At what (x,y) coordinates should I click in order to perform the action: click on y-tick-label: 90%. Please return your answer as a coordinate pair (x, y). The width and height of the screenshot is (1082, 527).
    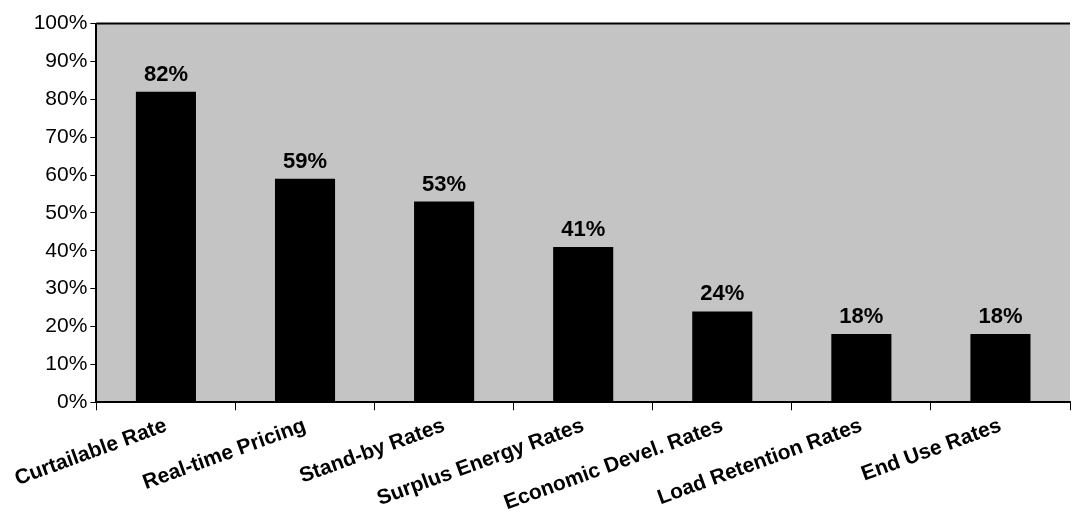
    Looking at the image, I should click on (66, 60).